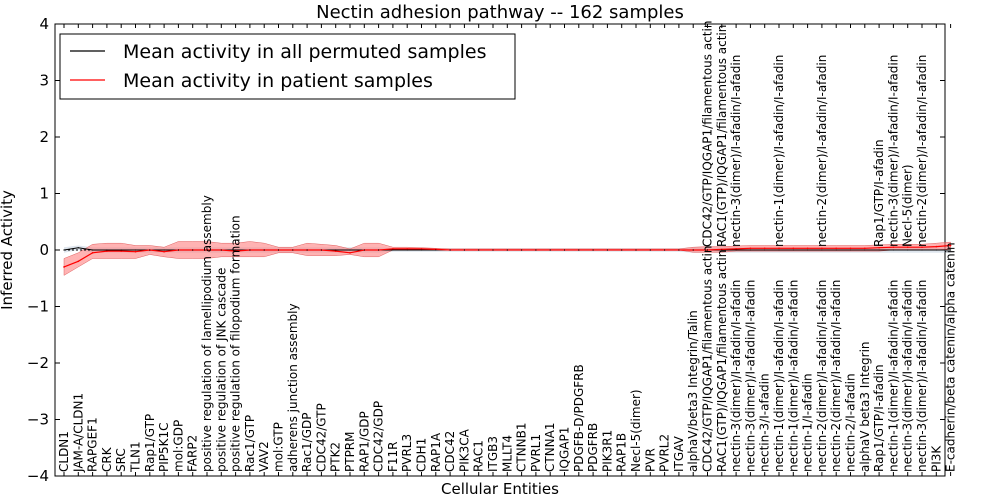  What do you see at coordinates (493, 454) in the screenshot?
I see `x-category-label: ITGB3` at bounding box center [493, 454].